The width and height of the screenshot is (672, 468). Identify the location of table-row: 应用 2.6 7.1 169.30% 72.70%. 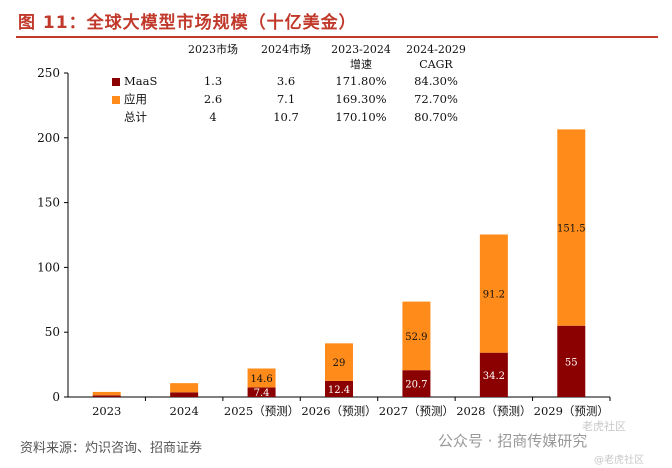
(292, 99).